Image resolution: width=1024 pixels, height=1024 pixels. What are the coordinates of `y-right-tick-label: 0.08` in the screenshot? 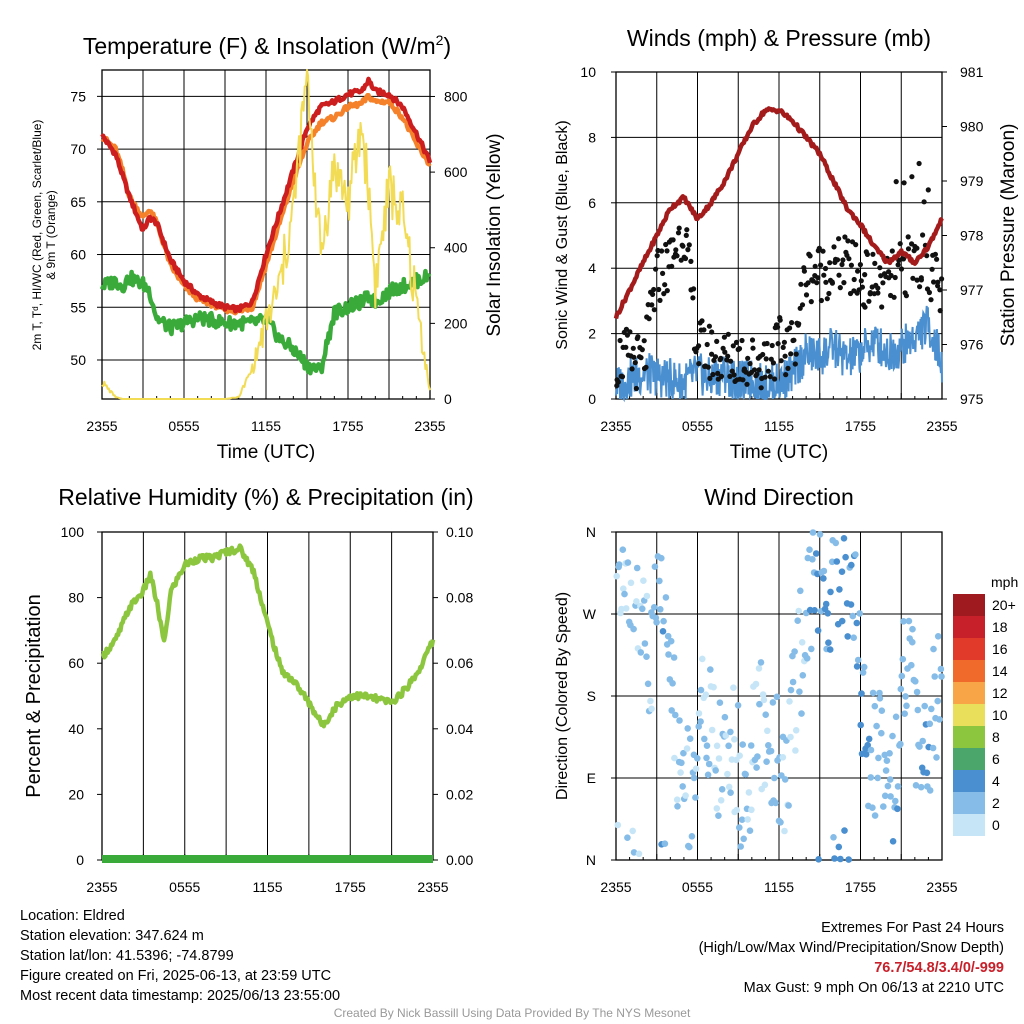 It's located at (459, 598).